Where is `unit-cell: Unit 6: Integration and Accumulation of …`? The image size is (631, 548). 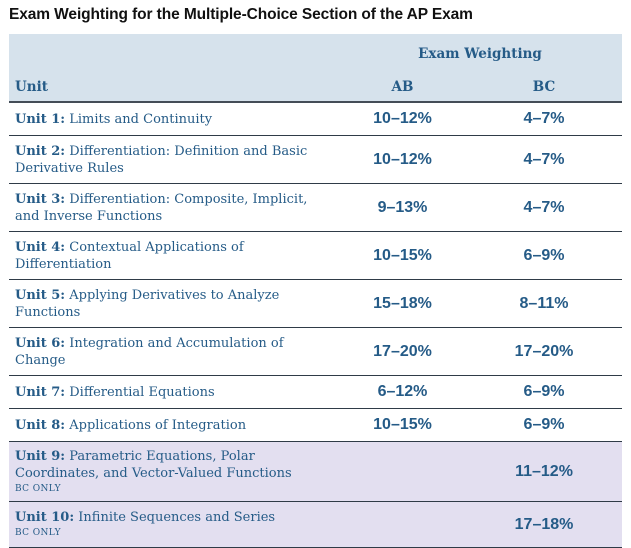 unit-cell: Unit 6: Integration and Accumulation of … is located at coordinates (174, 351).